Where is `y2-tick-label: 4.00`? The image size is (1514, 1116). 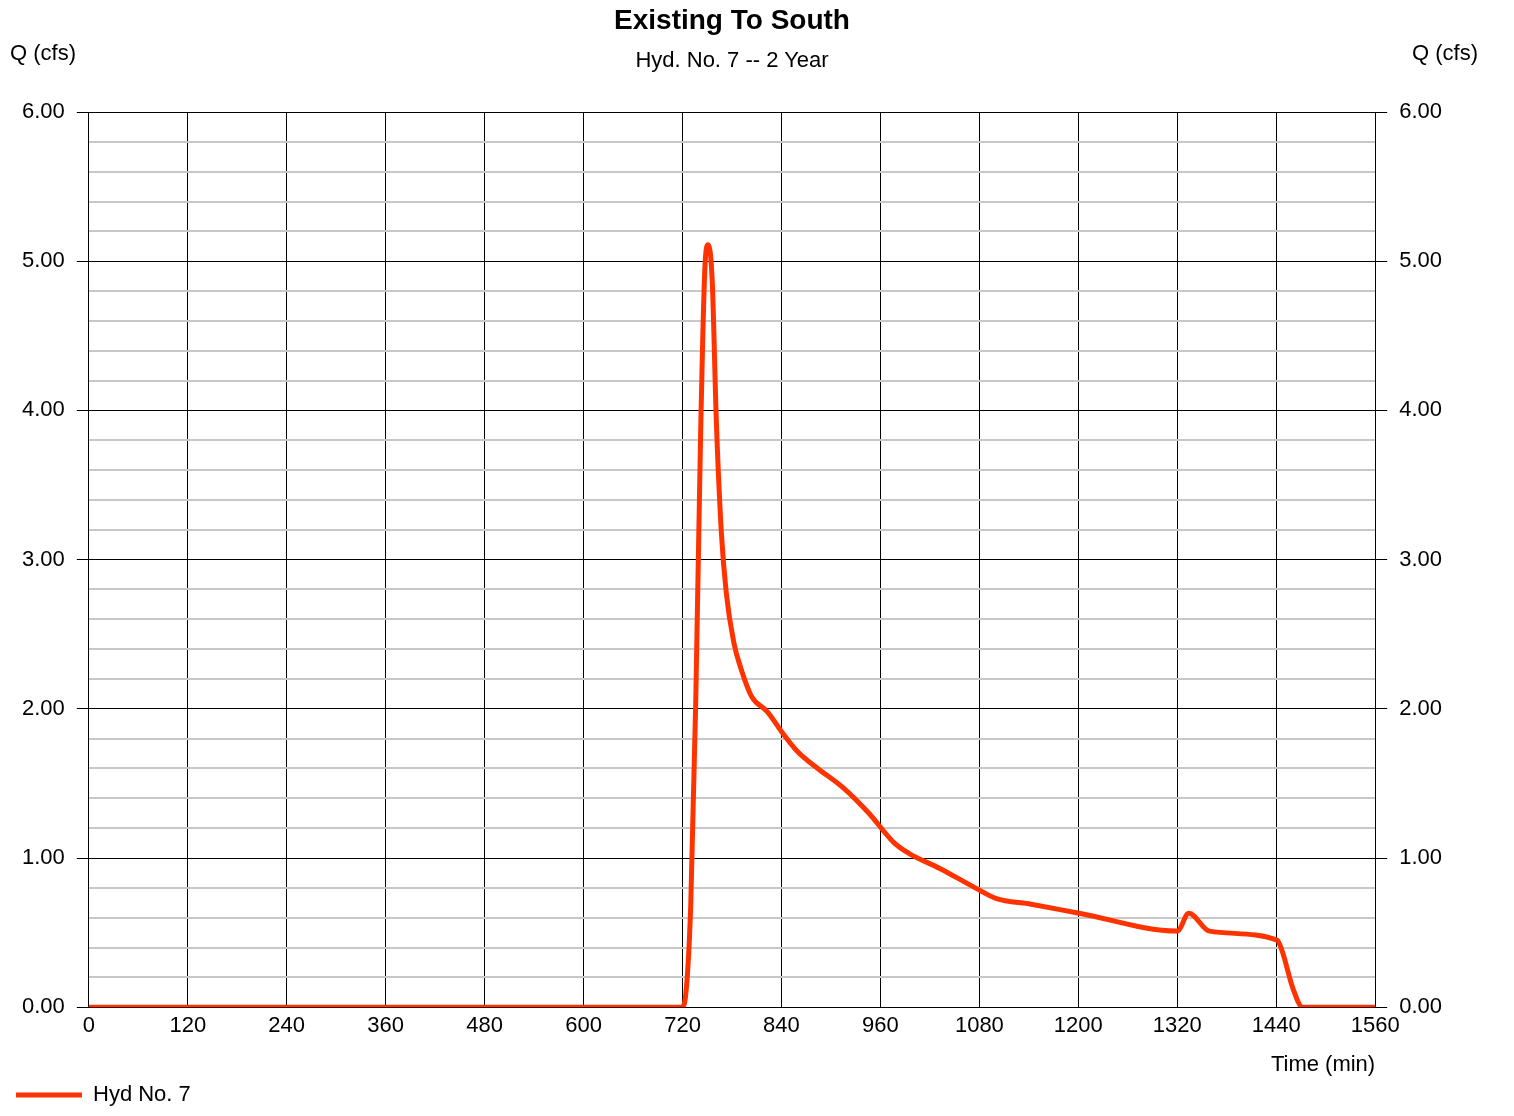
y2-tick-label: 4.00 is located at coordinates (1421, 409).